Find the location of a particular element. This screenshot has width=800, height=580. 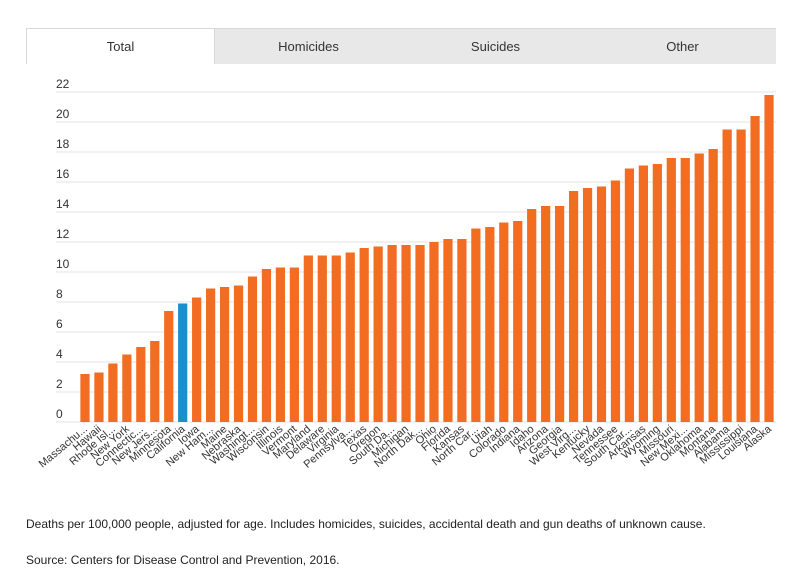

tab-total: Total is located at coordinates (120, 46).